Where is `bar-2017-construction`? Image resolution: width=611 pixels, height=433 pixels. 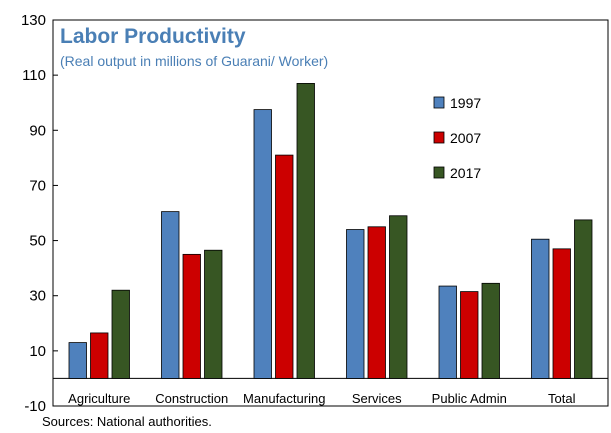 bar-2017-construction is located at coordinates (213, 314).